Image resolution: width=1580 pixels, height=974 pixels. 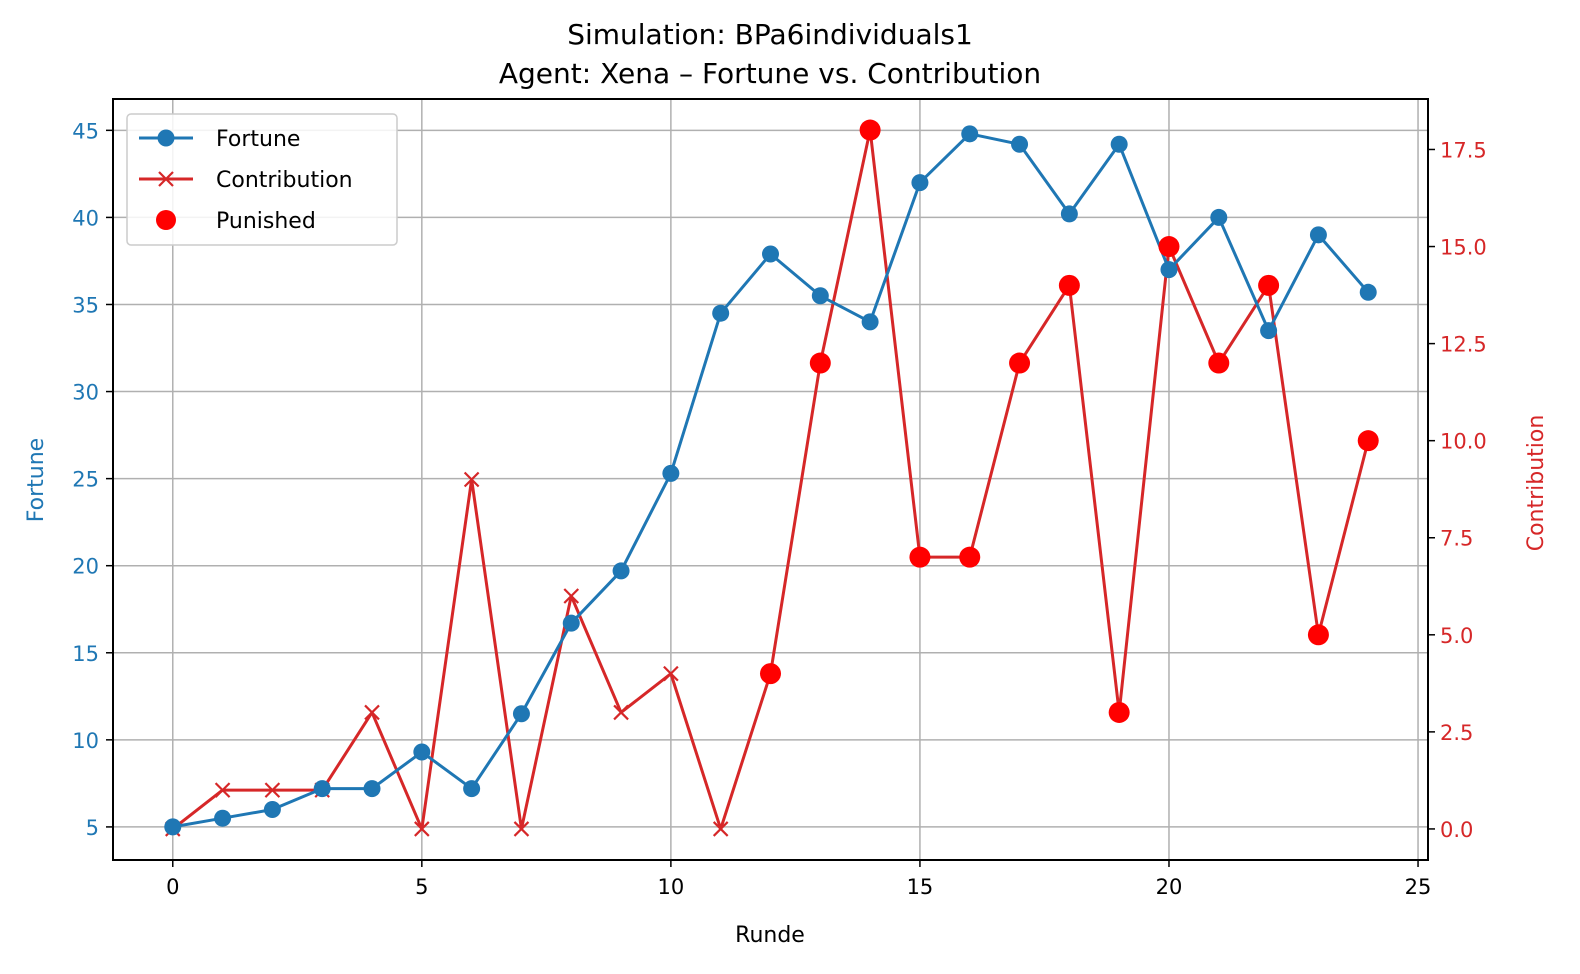 What do you see at coordinates (166, 179) in the screenshot?
I see `legend-contribution-marker` at bounding box center [166, 179].